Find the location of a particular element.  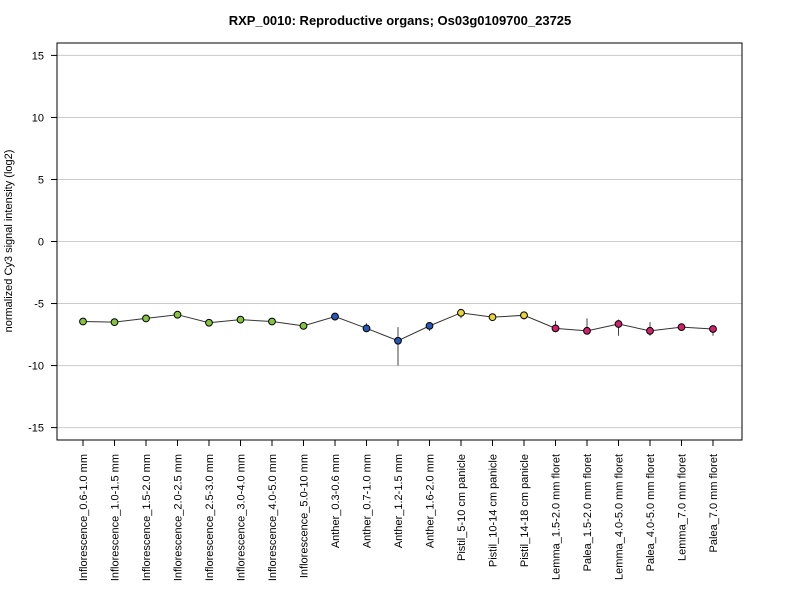

x-tick-label: Inflorescence_1.0-1.5 mm is located at coordinates (116, 517).